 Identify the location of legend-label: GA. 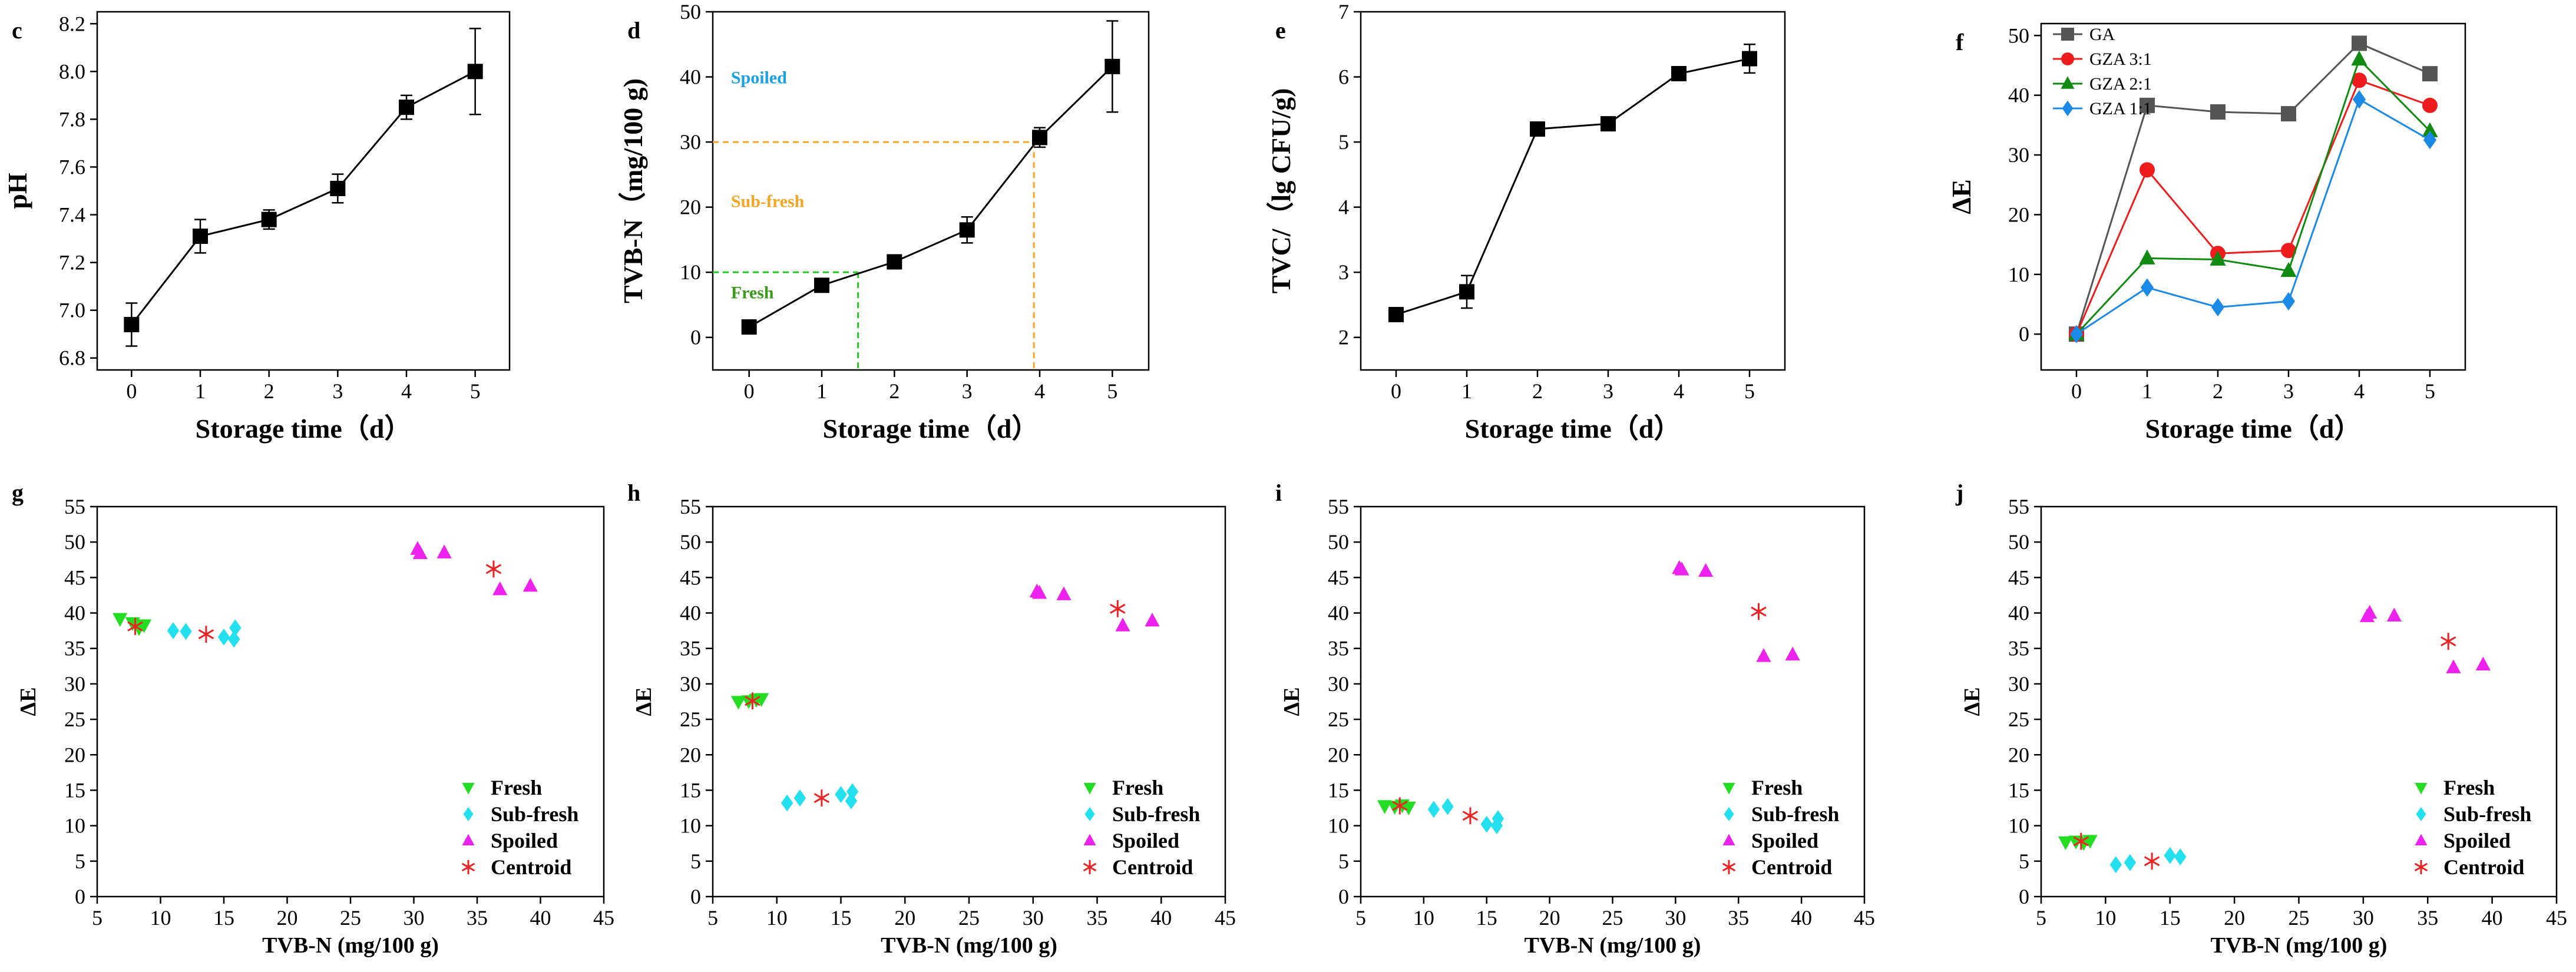
(2102, 34).